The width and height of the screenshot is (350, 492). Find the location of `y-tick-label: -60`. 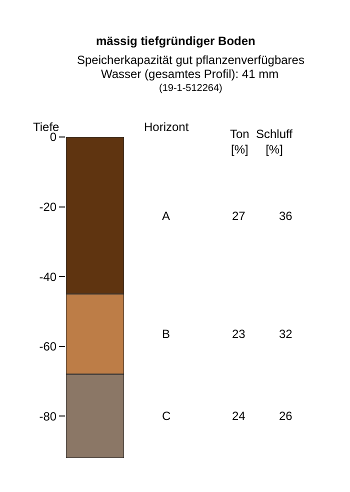

y-tick-label: -60 is located at coordinates (48, 347).